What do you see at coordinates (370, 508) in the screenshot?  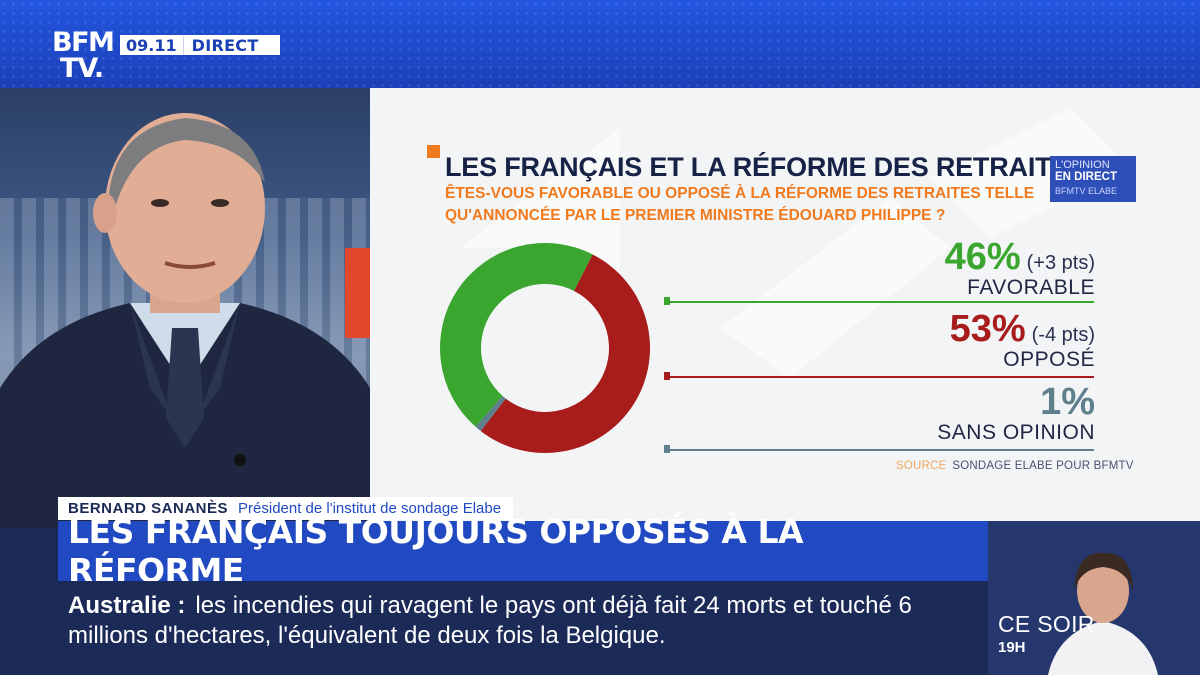 I see `guest-role: Président de l'institut de sondage Elabe` at bounding box center [370, 508].